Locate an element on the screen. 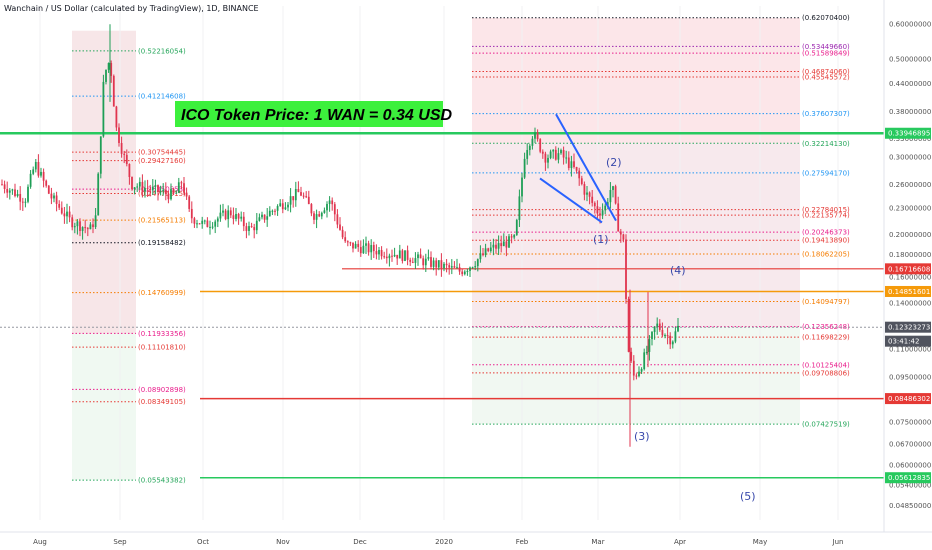  time-tick-label: Aug is located at coordinates (40, 542).